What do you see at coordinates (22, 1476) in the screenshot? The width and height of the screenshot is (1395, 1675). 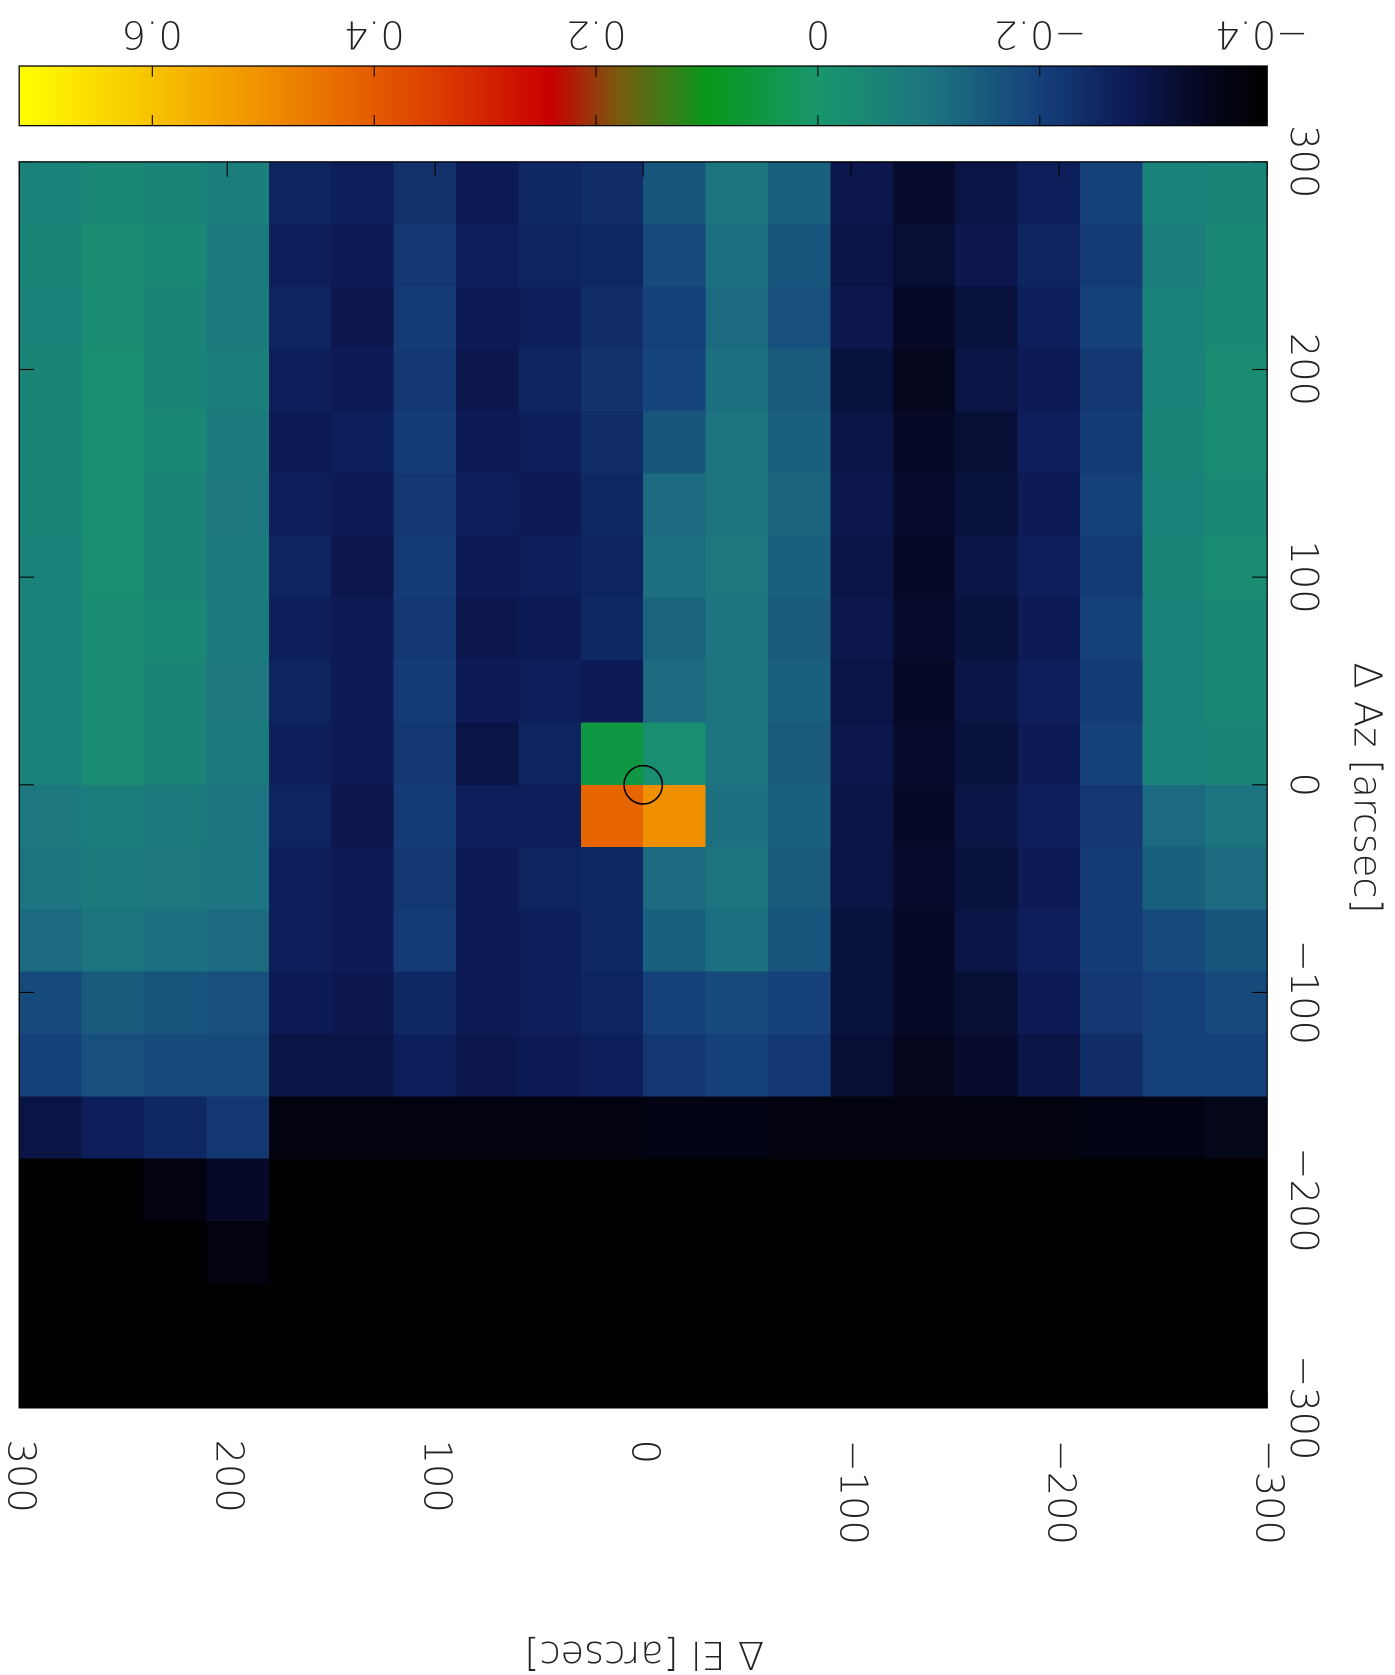 I see `x-tick-label: 300` at bounding box center [22, 1476].